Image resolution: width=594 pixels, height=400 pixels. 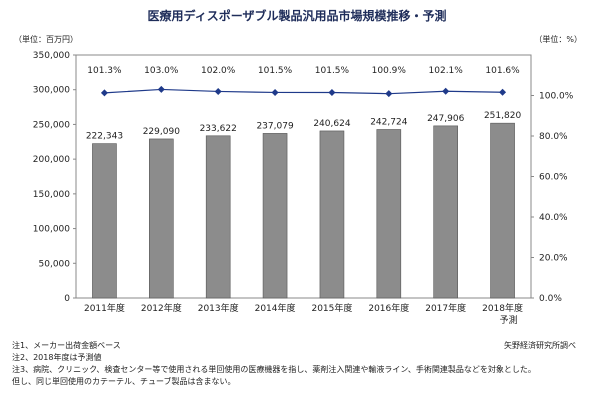 What do you see at coordinates (104, 308) in the screenshot?
I see `x-tick-label: 2011年度` at bounding box center [104, 308].